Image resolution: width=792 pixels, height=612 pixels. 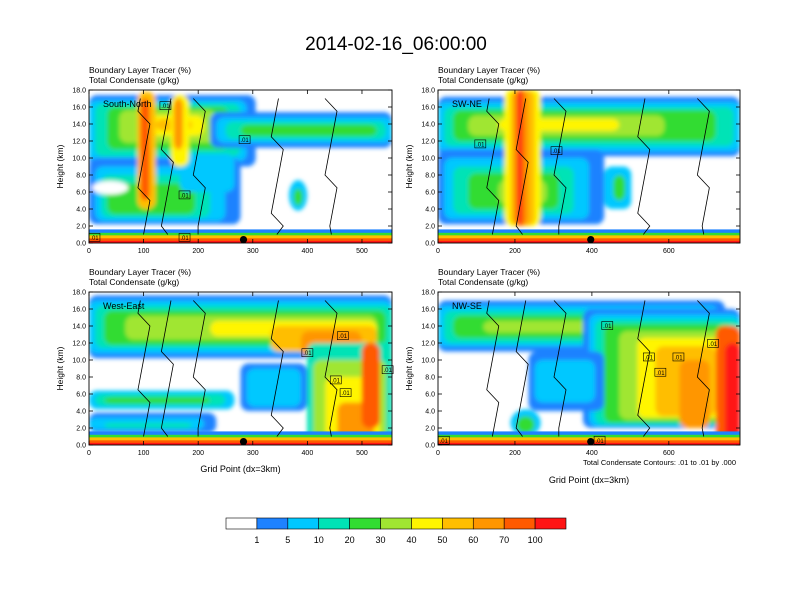 What do you see at coordinates (396, 44) in the screenshot?
I see `figure-title: 2014-02-16_06:00:00` at bounding box center [396, 44].